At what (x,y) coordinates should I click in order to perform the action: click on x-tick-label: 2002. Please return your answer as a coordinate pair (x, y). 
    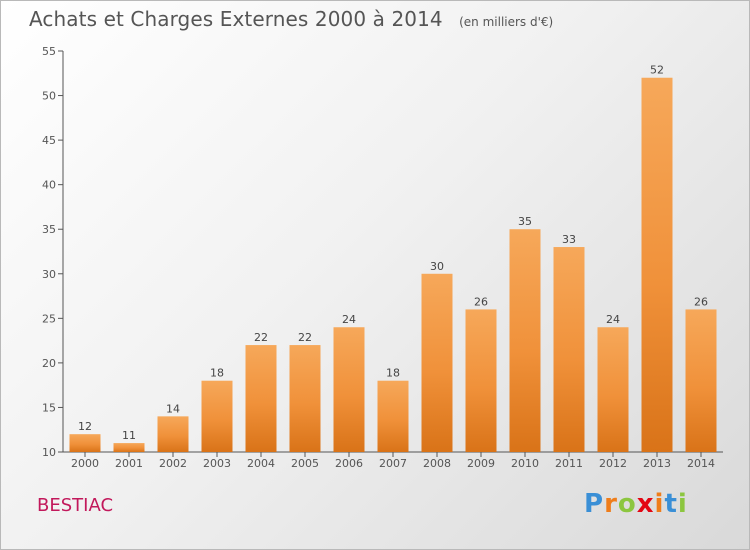
    Looking at the image, I should click on (173, 463).